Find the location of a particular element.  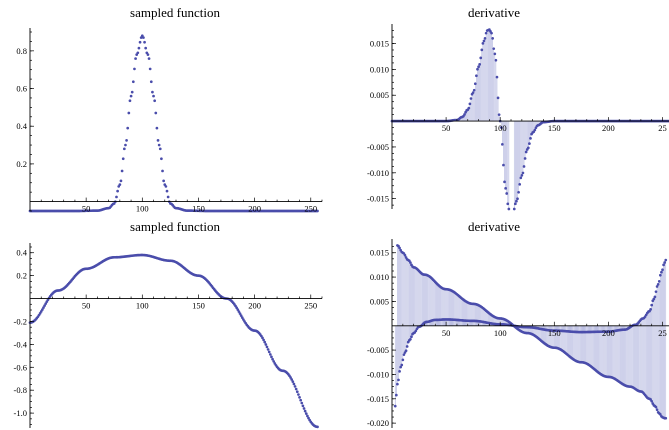

point-s0-x92 is located at coordinates (133, 82).